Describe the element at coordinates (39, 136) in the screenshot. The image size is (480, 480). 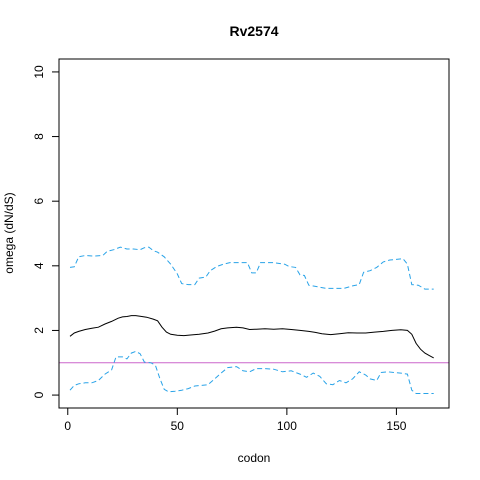
I see `y-tick-label: 8` at that location.